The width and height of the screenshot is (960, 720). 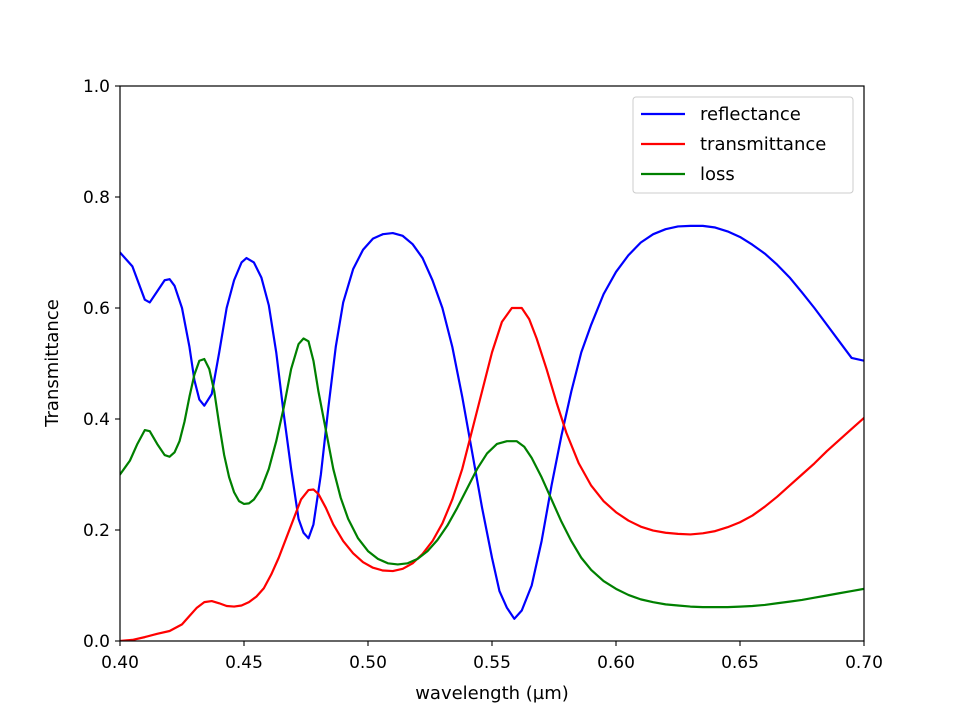 What do you see at coordinates (101, 364) in the screenshot?
I see `y-axis: 0.0 0.2 0.4 0.6 0.8 1.0` at bounding box center [101, 364].